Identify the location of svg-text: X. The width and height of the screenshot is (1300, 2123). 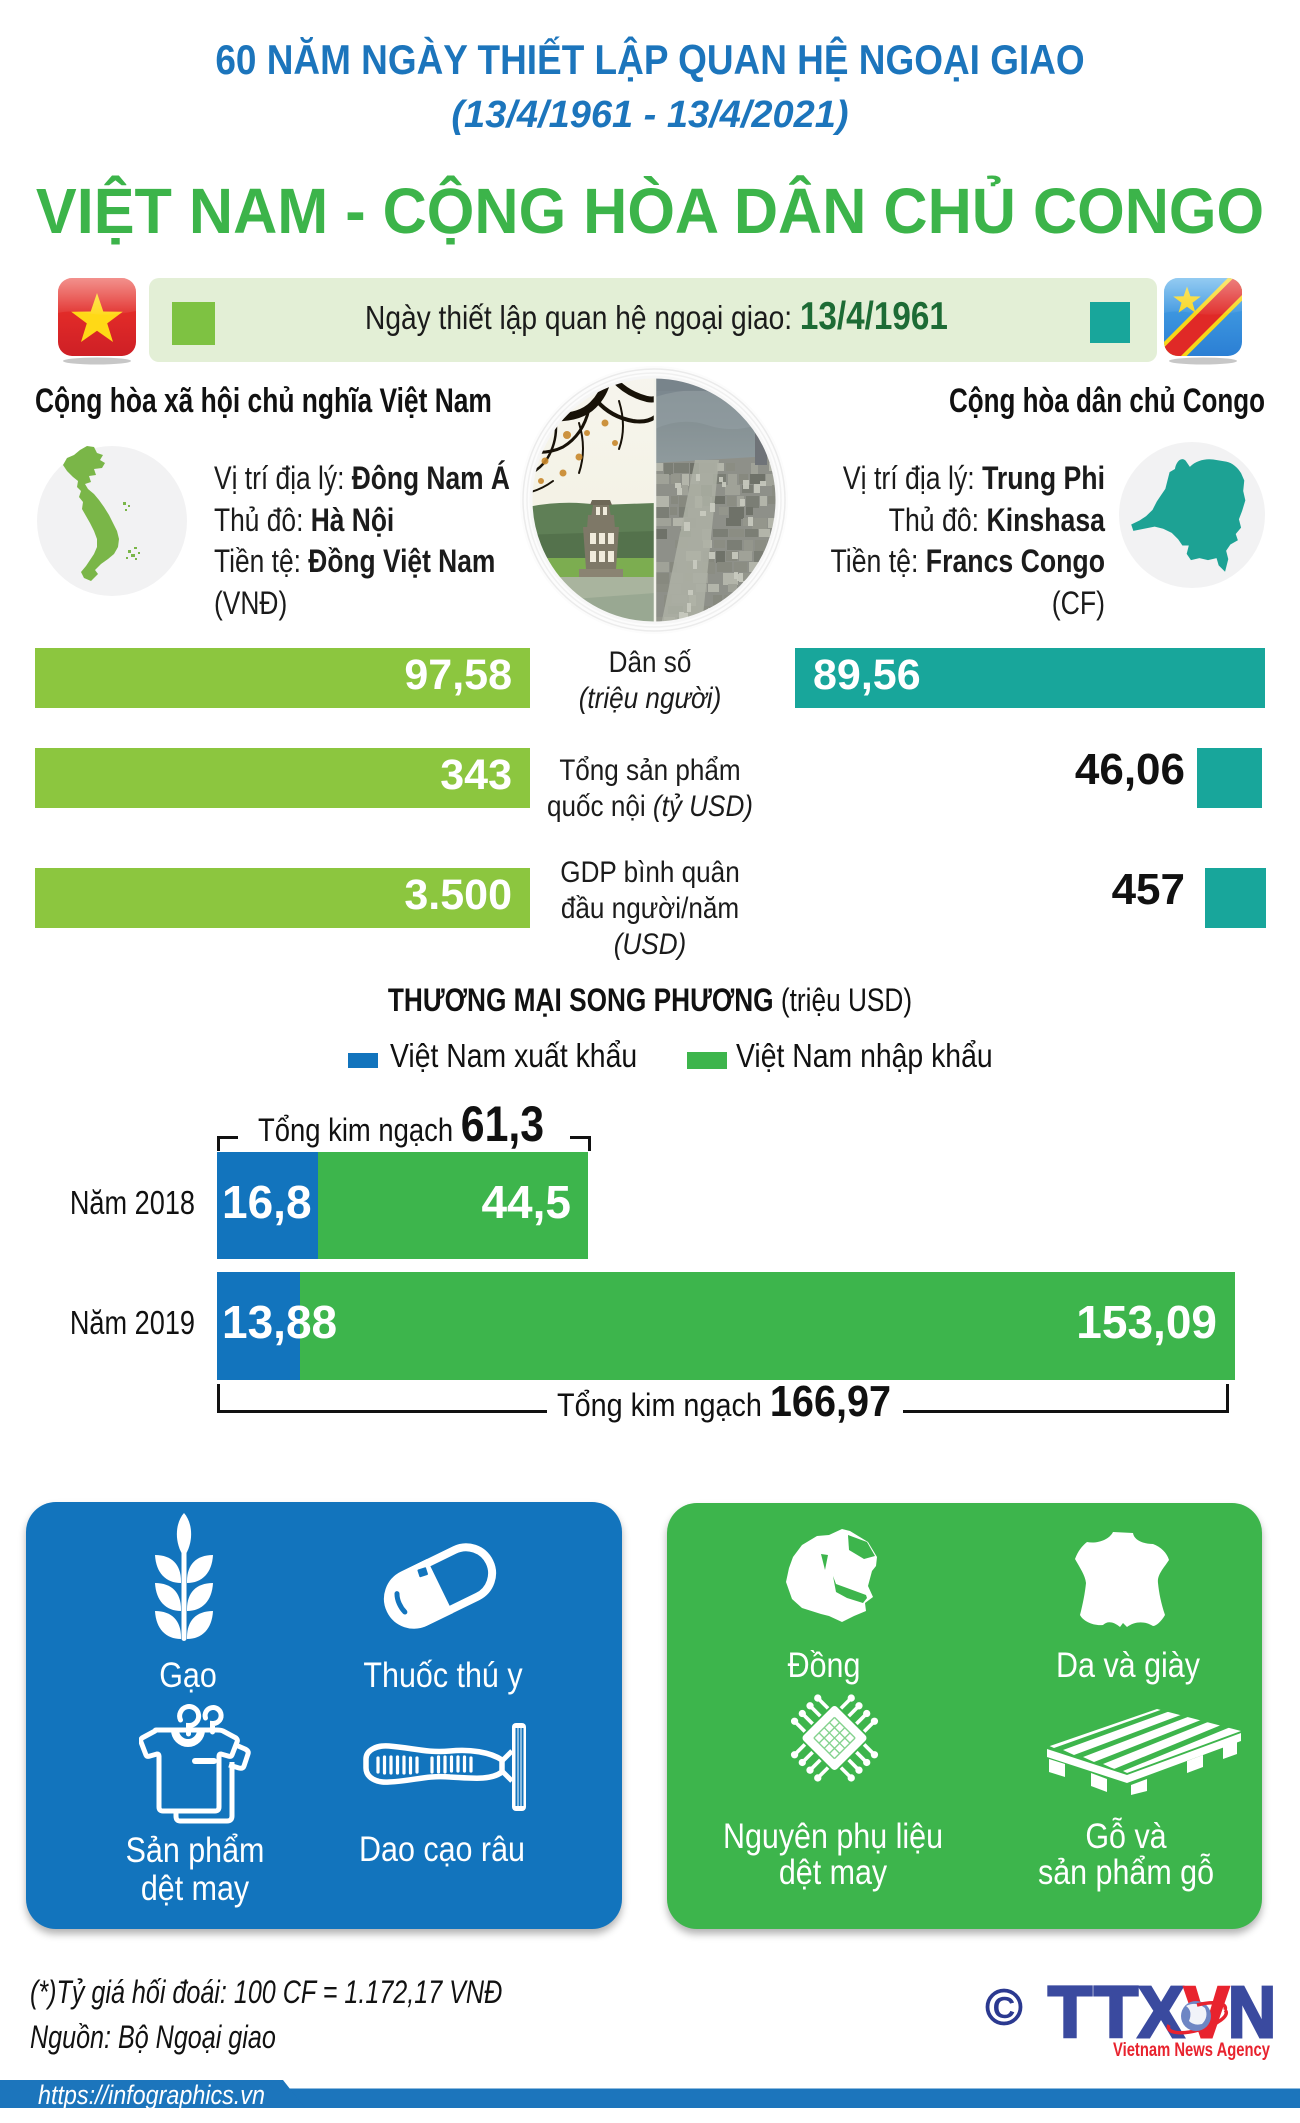
(1161, 2015).